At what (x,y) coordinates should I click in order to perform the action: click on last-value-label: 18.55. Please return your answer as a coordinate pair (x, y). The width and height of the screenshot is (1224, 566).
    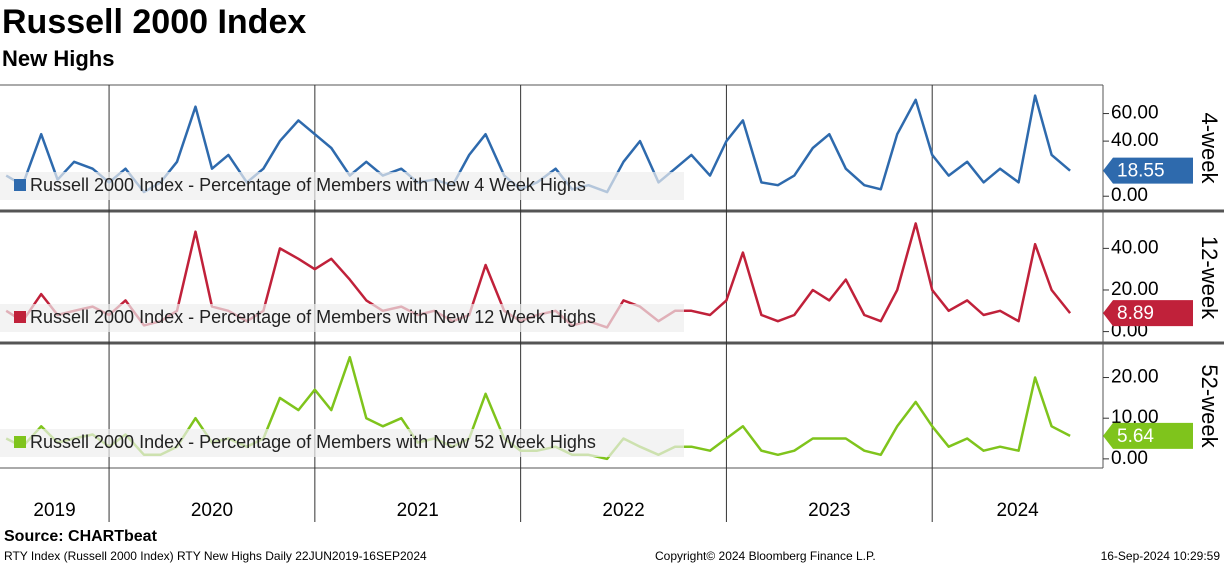
    Looking at the image, I should click on (1141, 171).